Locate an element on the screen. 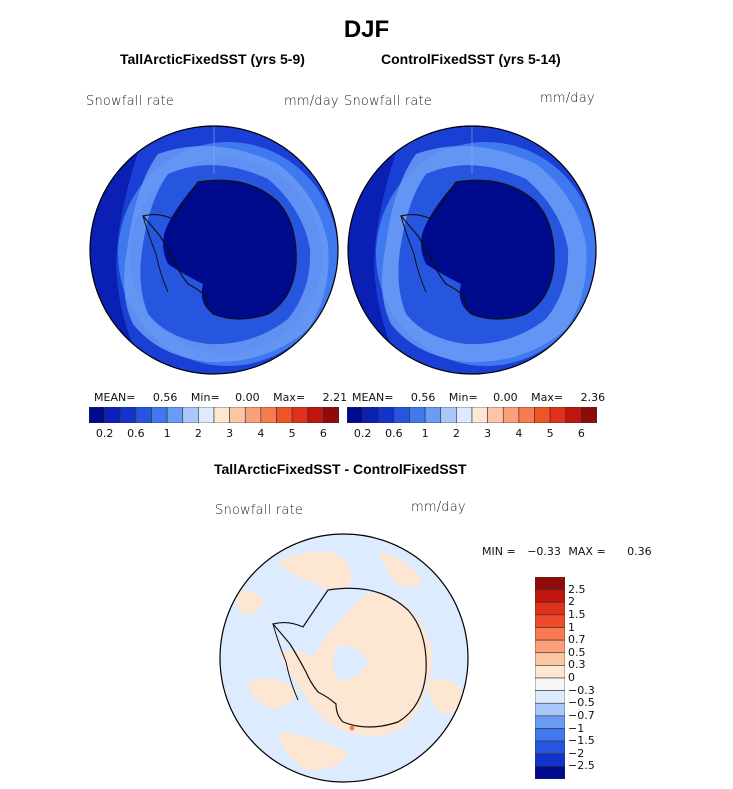 This screenshot has width=733, height=789. panel3-patch-a is located at coordinates (315, 570).